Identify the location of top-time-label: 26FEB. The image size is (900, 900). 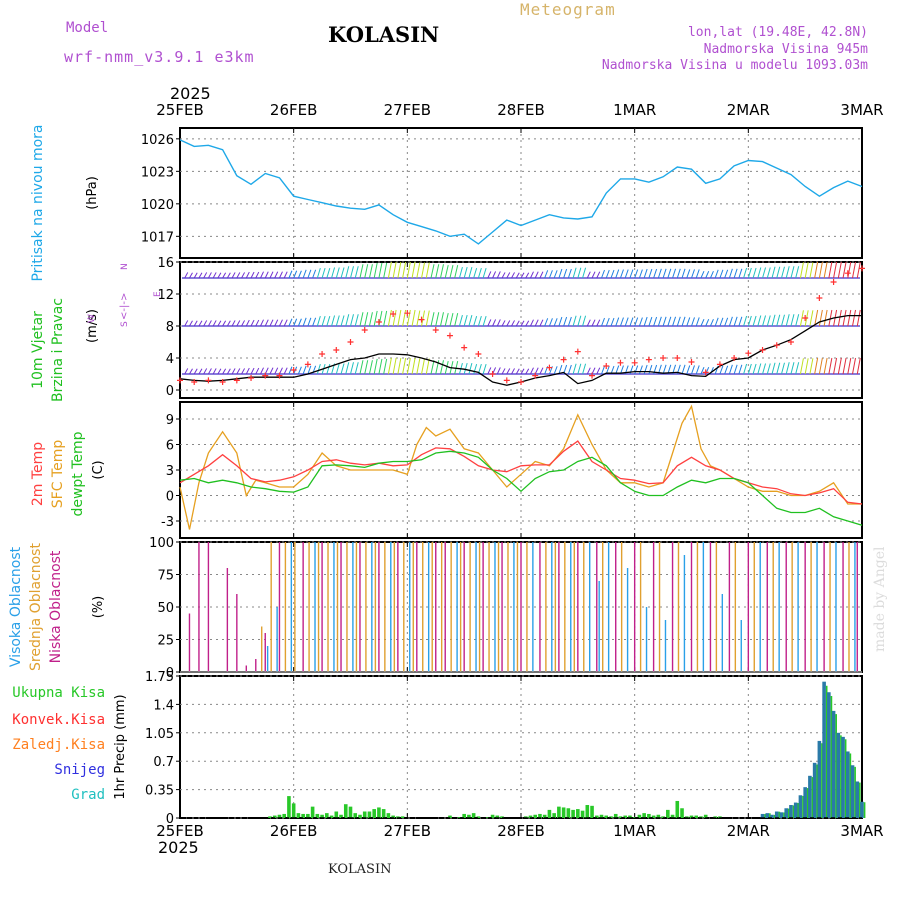
(293, 110).